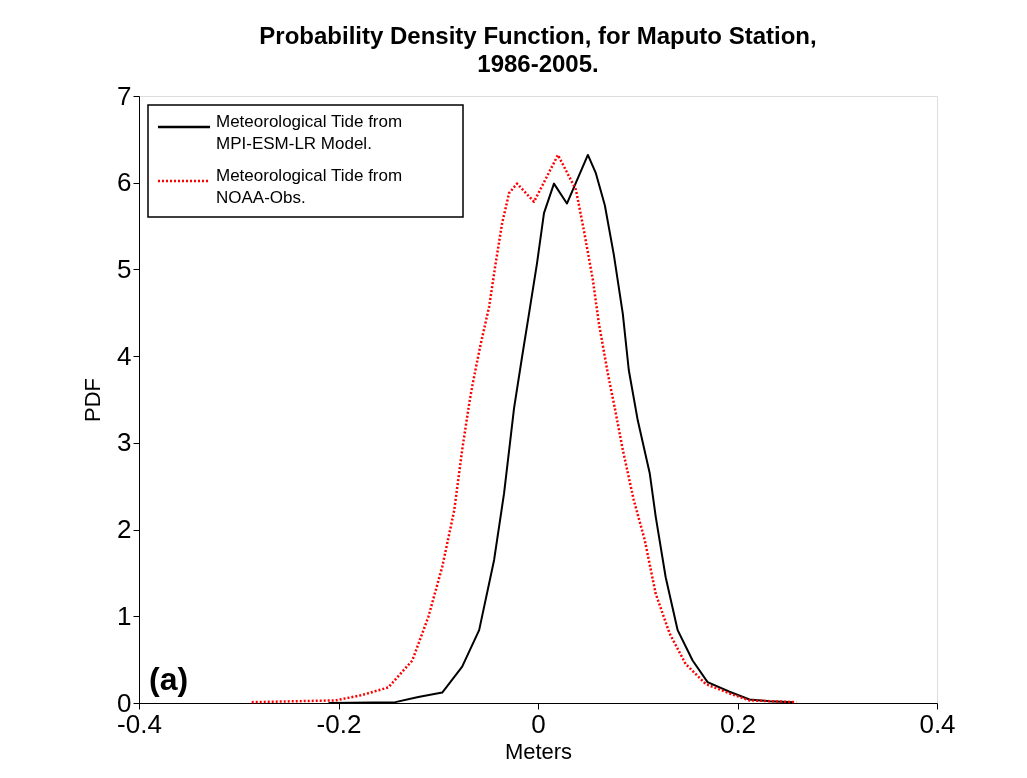 The image size is (1027, 778). I want to click on x-tick-label: 0.2, so click(738, 723).